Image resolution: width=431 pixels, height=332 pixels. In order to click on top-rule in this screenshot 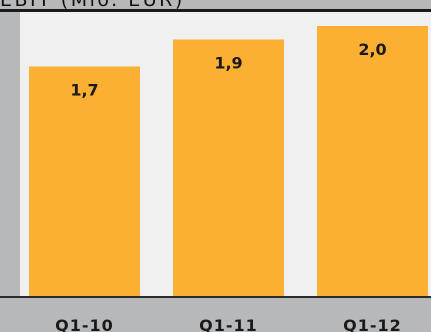, I will do `click(215, 10)`.